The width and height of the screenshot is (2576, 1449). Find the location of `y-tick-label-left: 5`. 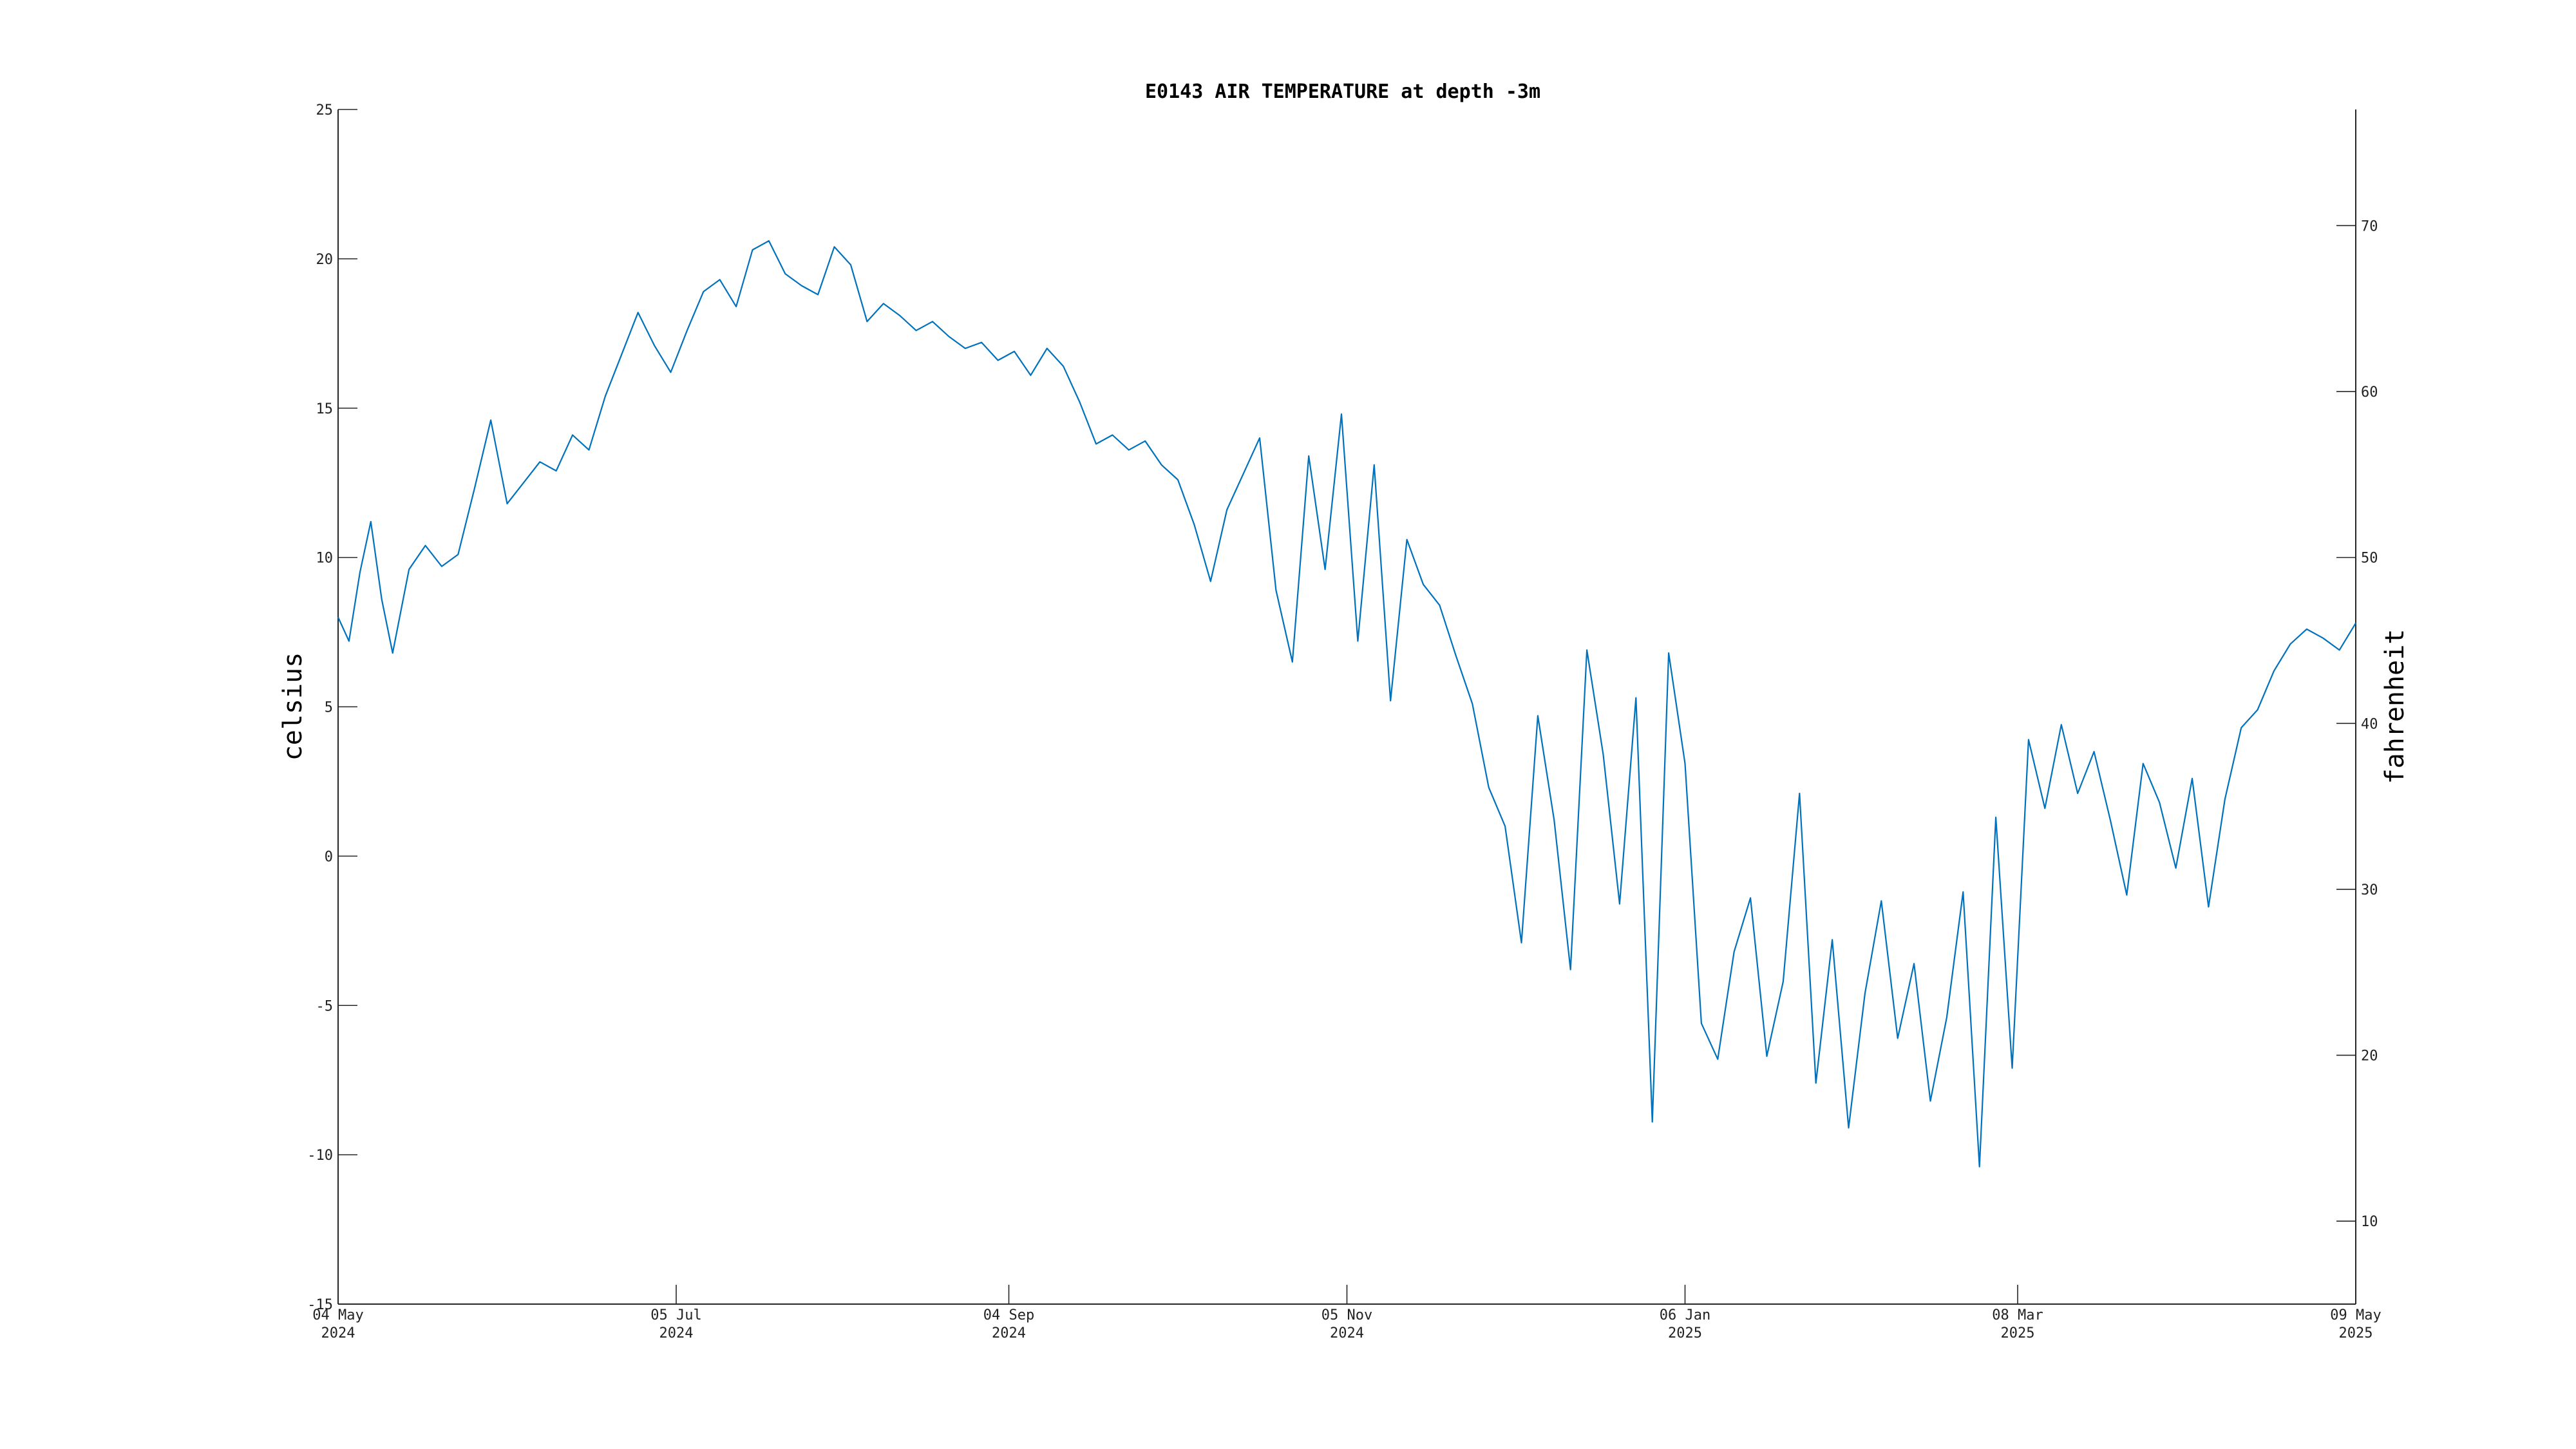

y-tick-label-left: 5 is located at coordinates (329, 708).